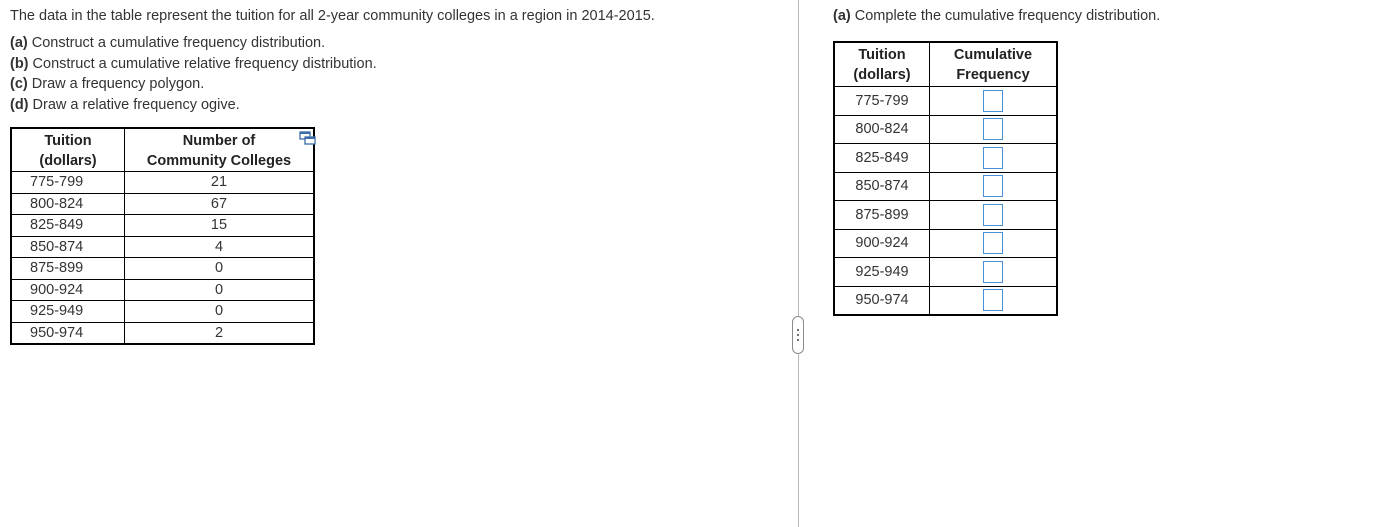 The height and width of the screenshot is (527, 1395). I want to click on row-range: 875-899, so click(68, 268).